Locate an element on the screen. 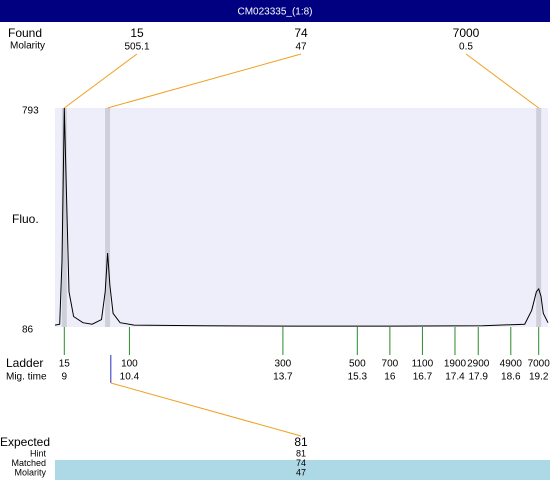  title-bar is located at coordinates (275, 11).